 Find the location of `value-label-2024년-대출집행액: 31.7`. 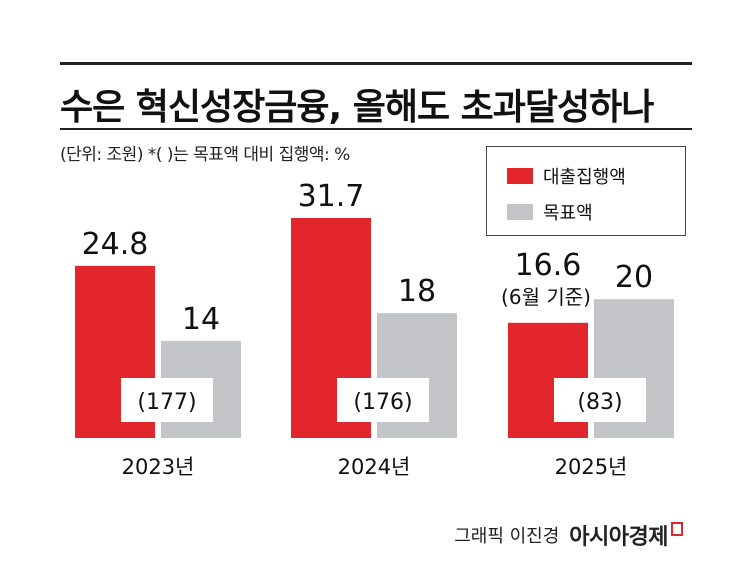

value-label-2024년-대출집행액: 31.7 is located at coordinates (331, 196).